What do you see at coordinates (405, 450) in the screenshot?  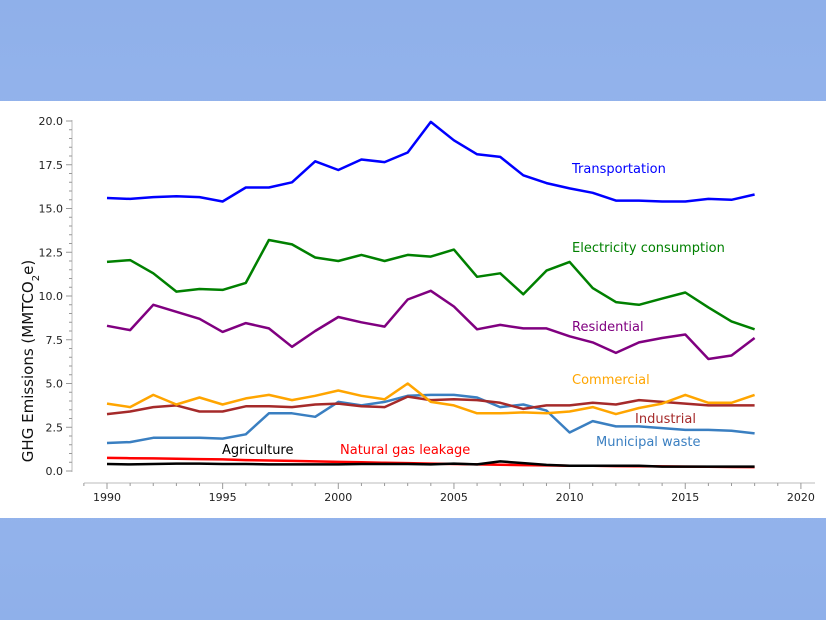 I see `series-label-natural-gas-leakage: Natural gas leakage` at bounding box center [405, 450].